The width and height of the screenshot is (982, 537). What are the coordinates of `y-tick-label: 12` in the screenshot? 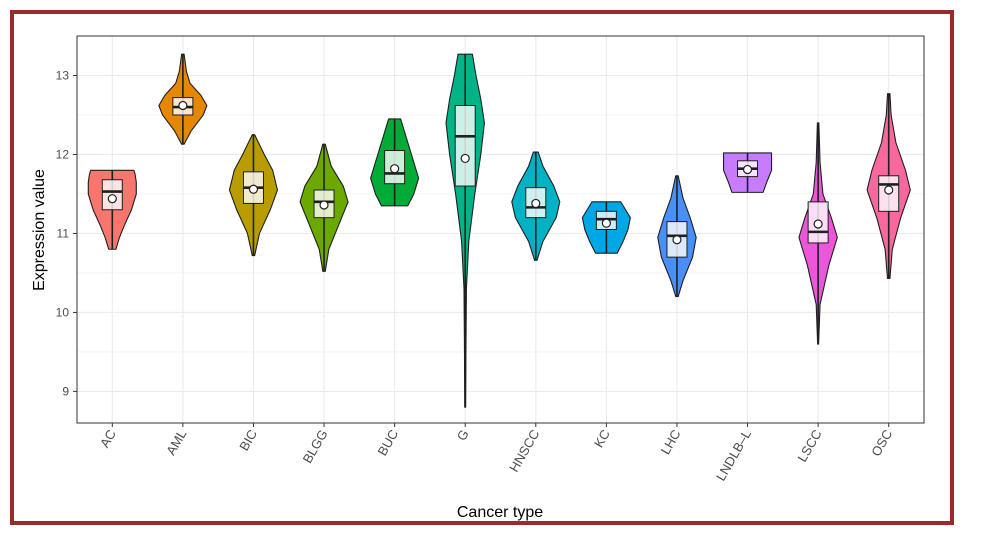 It's located at (63, 154).